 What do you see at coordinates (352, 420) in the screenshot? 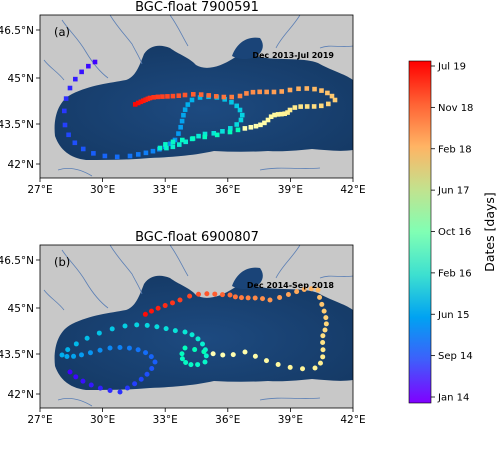
I see `panel-b-lon-tick: 42°E` at bounding box center [352, 420].